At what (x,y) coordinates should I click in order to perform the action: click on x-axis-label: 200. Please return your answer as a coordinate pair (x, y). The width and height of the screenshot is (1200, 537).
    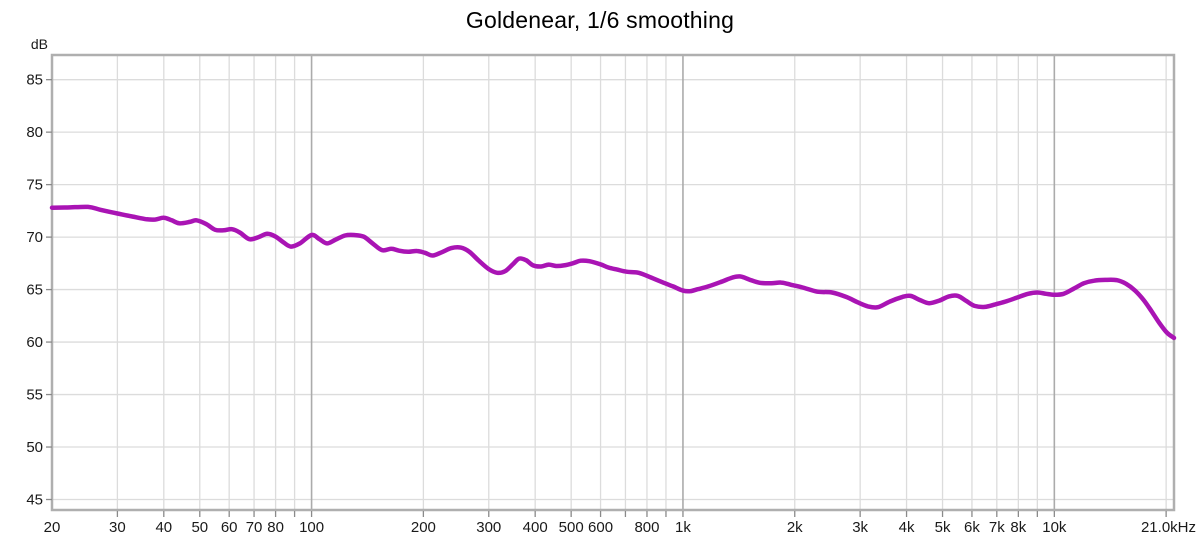
    Looking at the image, I should click on (423, 527).